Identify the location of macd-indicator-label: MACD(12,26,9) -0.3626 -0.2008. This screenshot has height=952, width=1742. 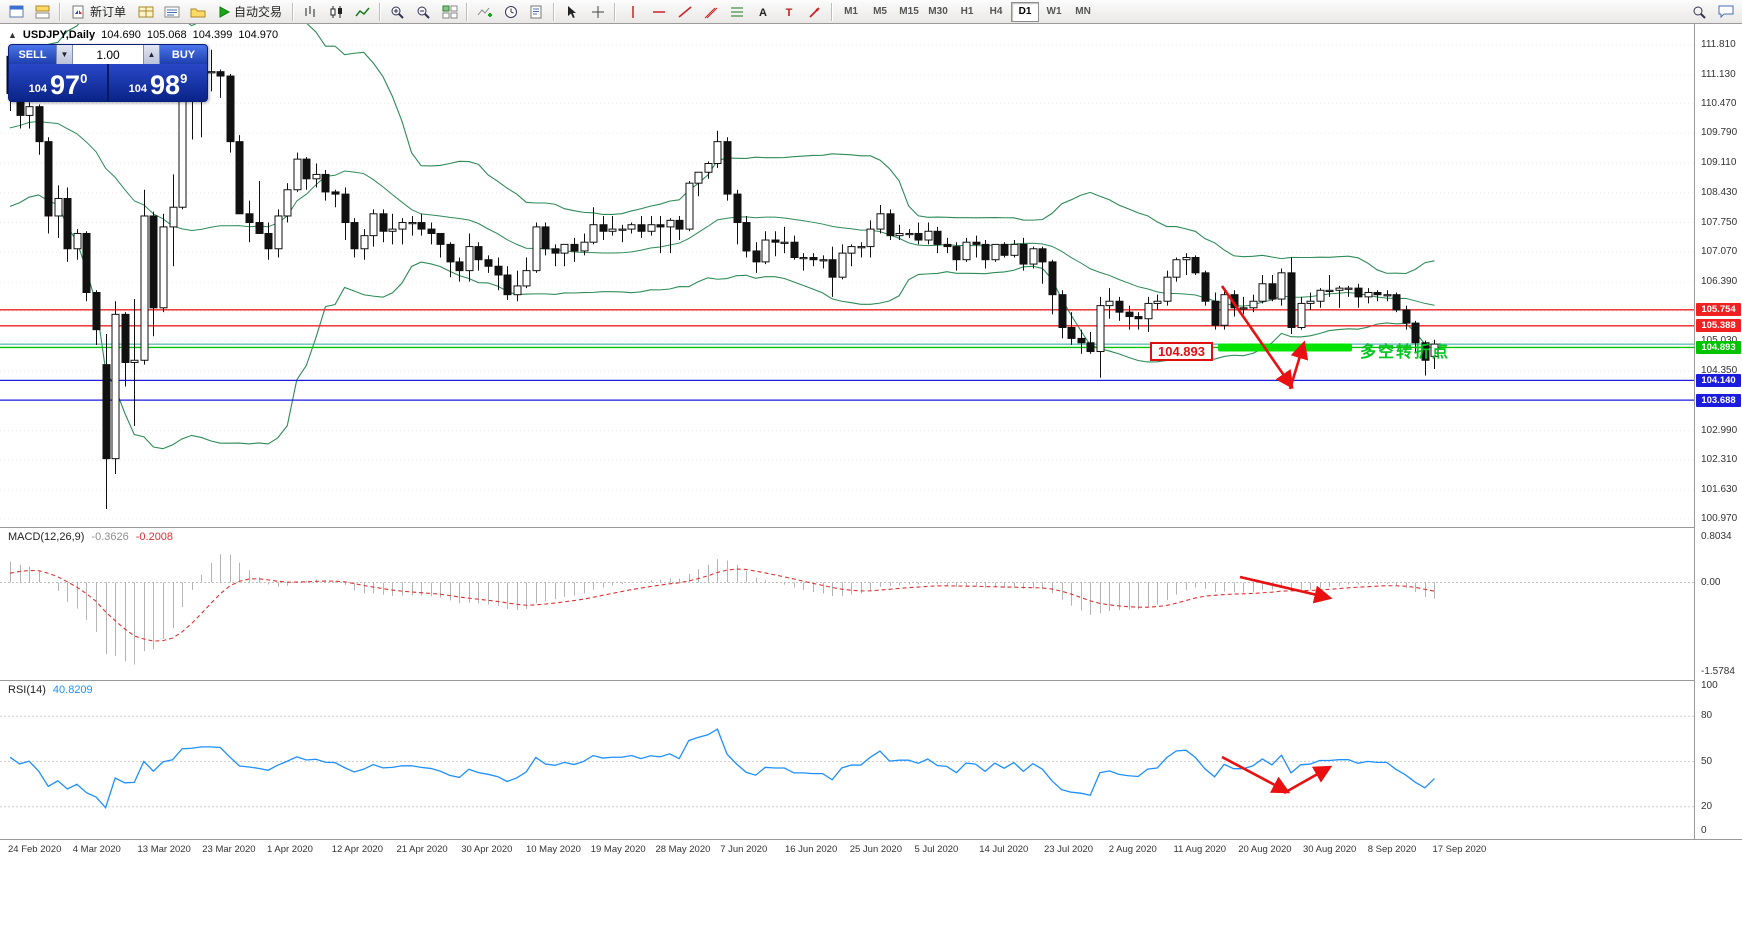
(90, 537).